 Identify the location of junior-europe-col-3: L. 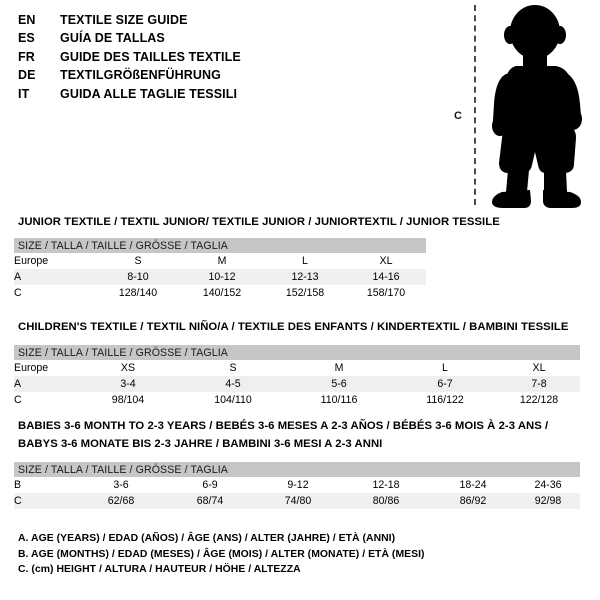
(305, 261).